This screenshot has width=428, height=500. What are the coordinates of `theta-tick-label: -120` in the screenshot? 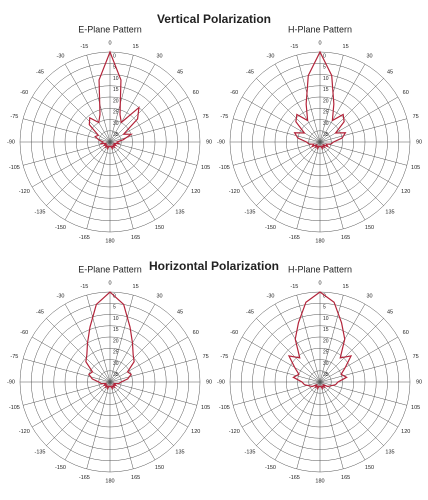 It's located at (234, 192).